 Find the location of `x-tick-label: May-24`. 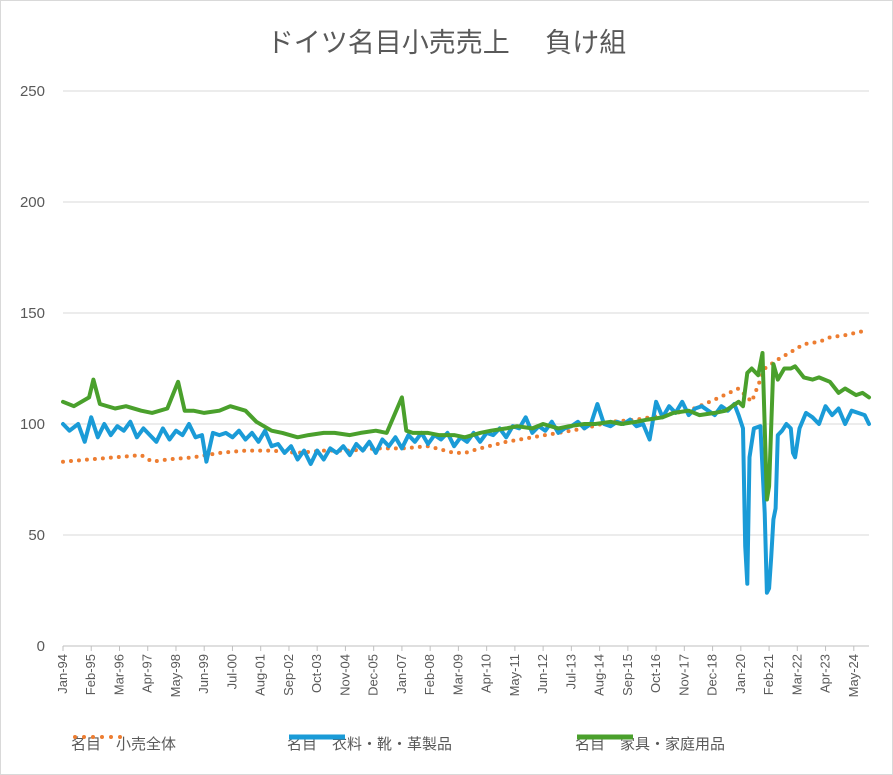

x-tick-label: May-24 is located at coordinates (853, 675).